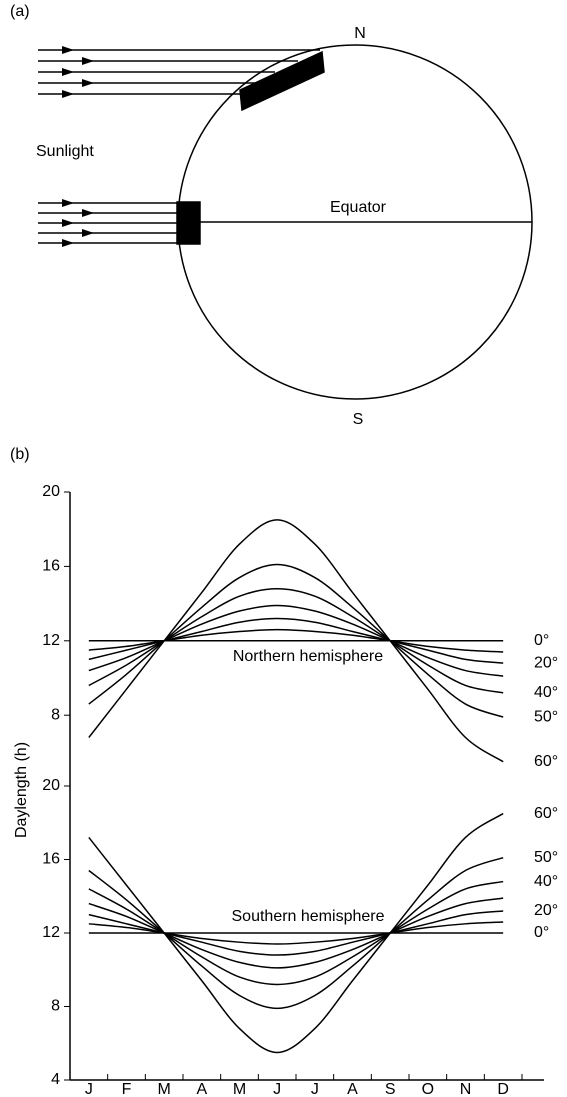 The image size is (567, 1097). What do you see at coordinates (358, 207) in the screenshot?
I see `equator-label: Equator` at bounding box center [358, 207].